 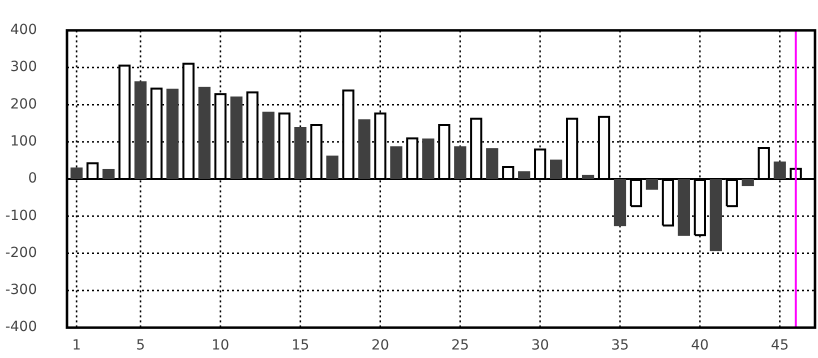 What do you see at coordinates (300, 346) in the screenshot?
I see `x-tick-label: 15` at bounding box center [300, 346].